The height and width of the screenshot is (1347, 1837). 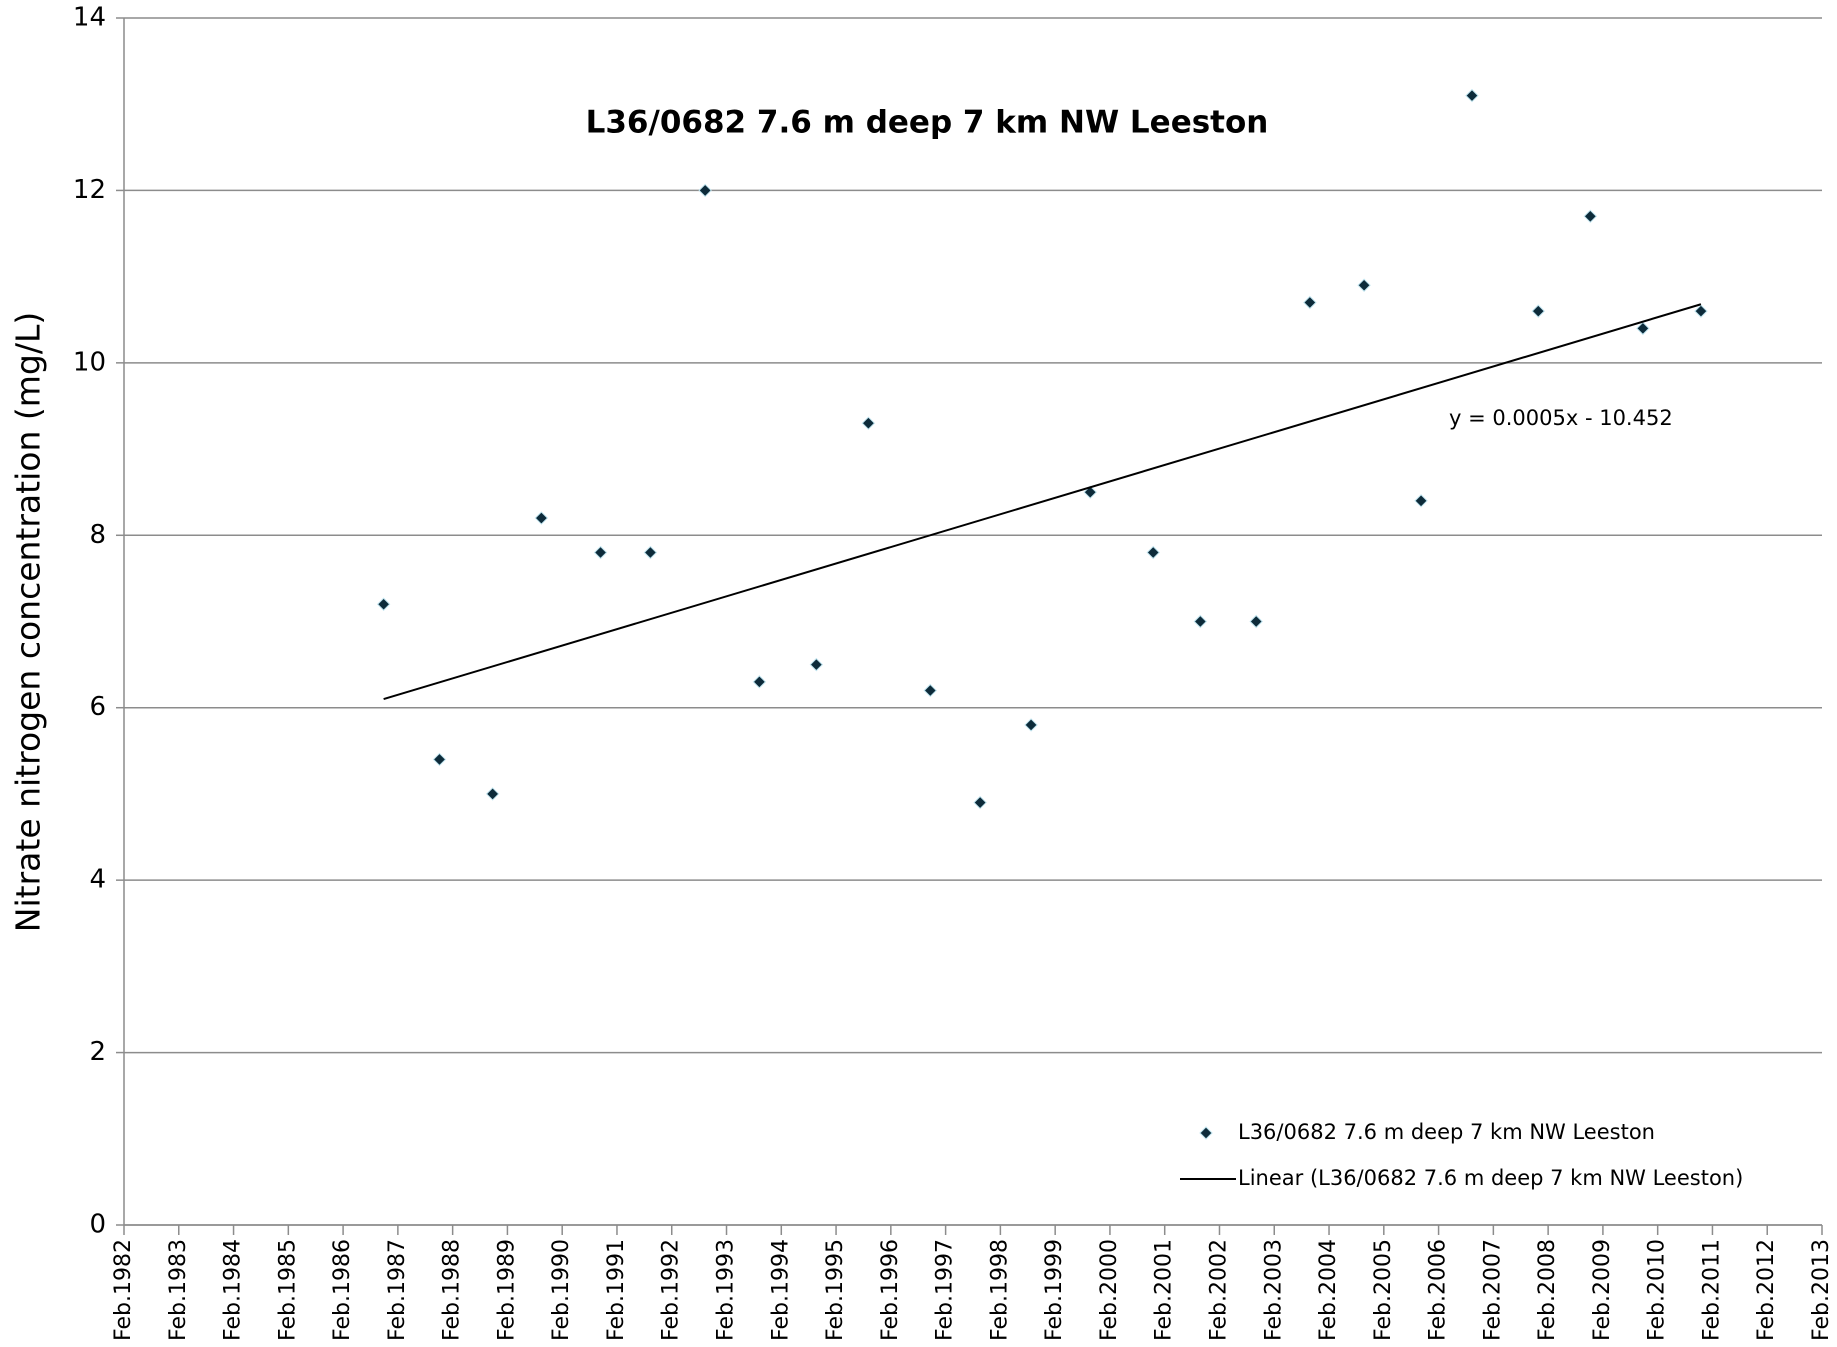 What do you see at coordinates (1711, 1290) in the screenshot?
I see `x-tick-label: Feb.2011` at bounding box center [1711, 1290].